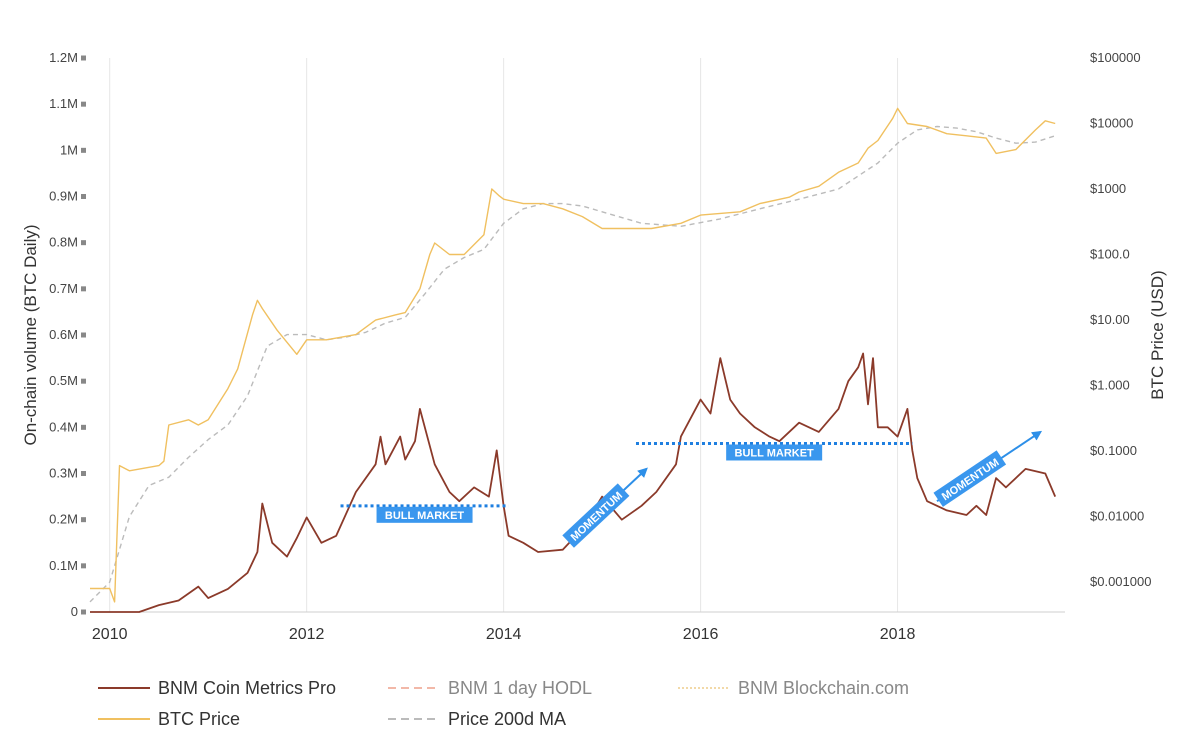  What do you see at coordinates (898, 634) in the screenshot?
I see `x-tick-label: 2018` at bounding box center [898, 634].